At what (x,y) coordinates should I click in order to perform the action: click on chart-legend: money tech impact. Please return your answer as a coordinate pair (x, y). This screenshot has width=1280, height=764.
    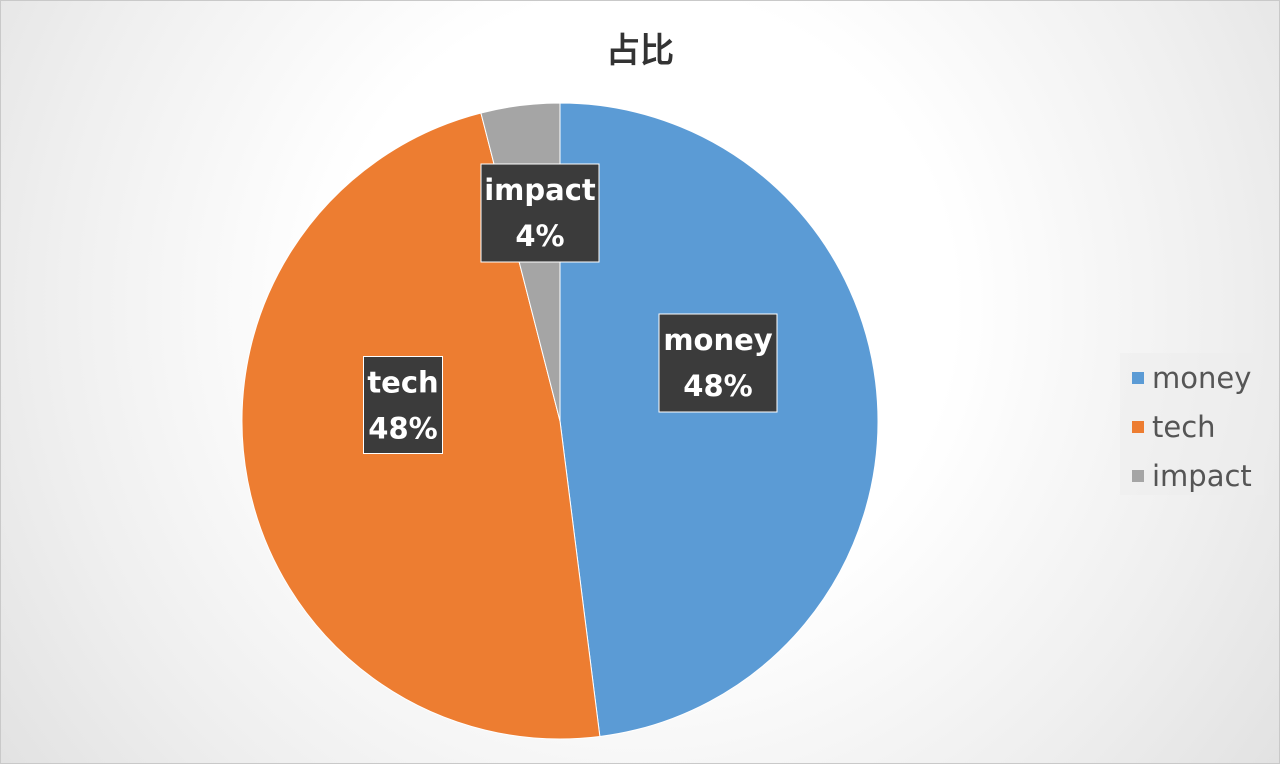
    Looking at the image, I should click on (1192, 424).